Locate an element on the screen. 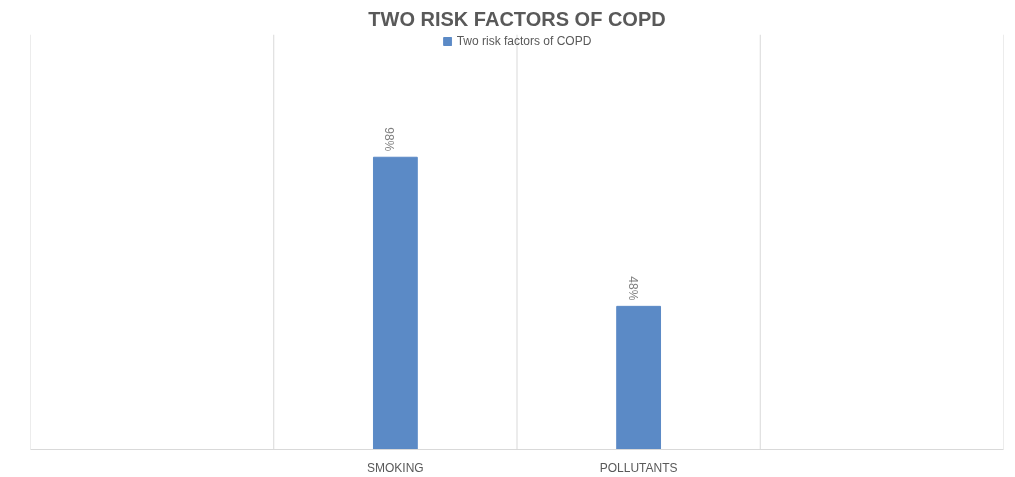 This screenshot has width=1015, height=477. data-label: 98% is located at coordinates (389, 139).